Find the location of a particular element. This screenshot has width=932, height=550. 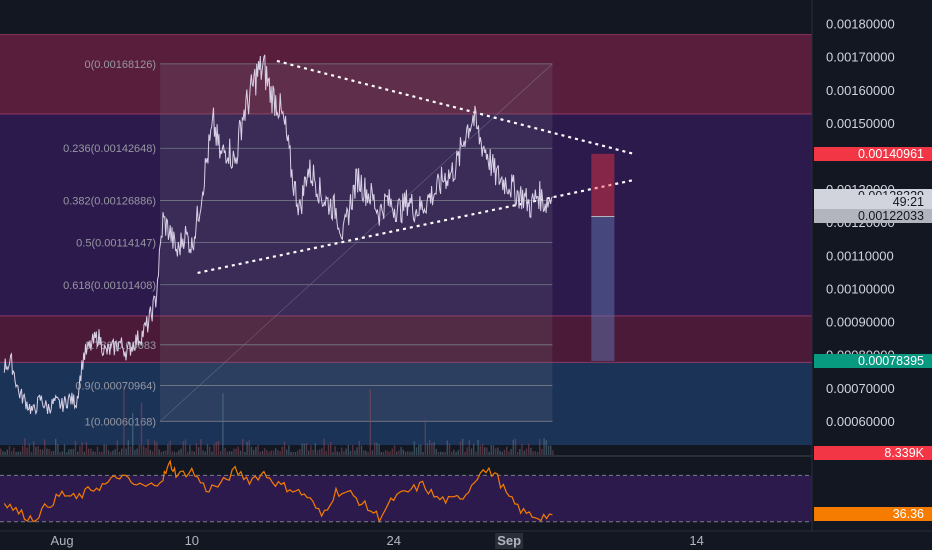

price-tick-label: 0.00070000 is located at coordinates (860, 388).